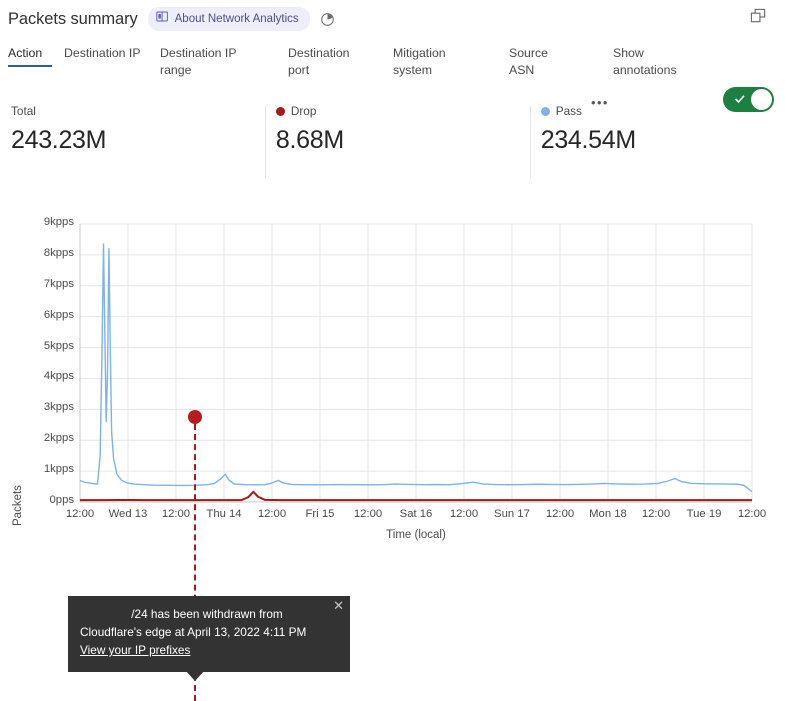 The width and height of the screenshot is (785, 701). I want to click on about-badge-label: About Network Analytics, so click(236, 19).